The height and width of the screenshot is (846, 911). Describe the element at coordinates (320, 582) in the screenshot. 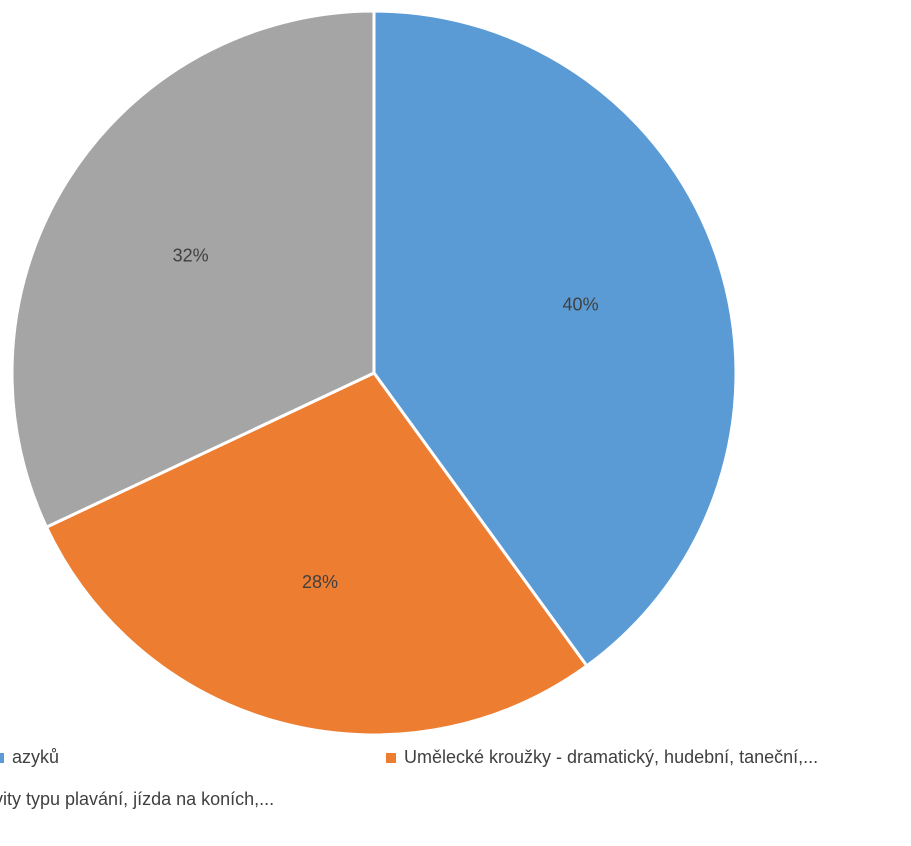

I see `data-label-1: 28%` at that location.